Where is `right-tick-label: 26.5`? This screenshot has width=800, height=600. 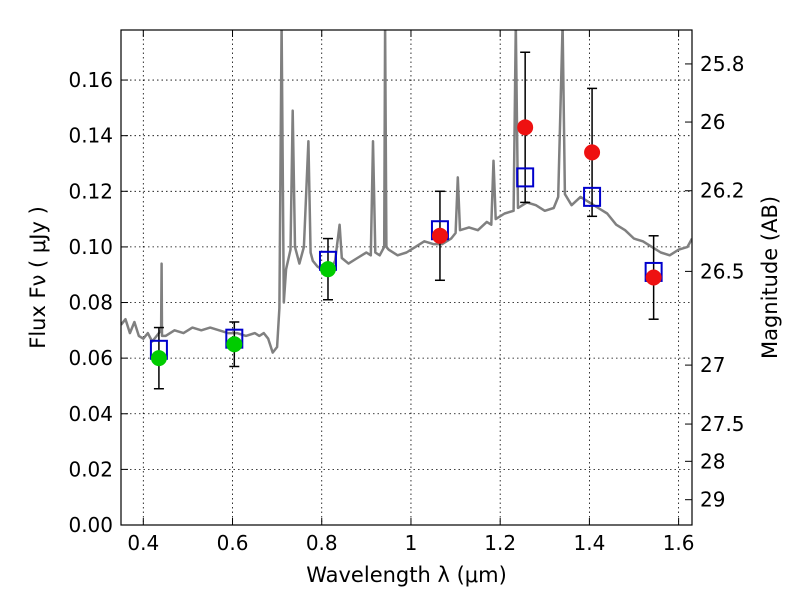 right-tick-label: 26.5 is located at coordinates (722, 271).